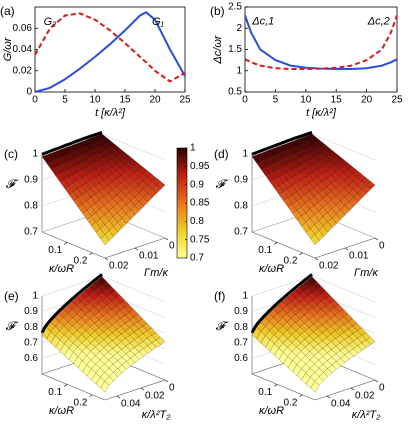 Image resolution: width=415 pixels, height=431 pixels. I want to click on x-tick-label: 10, so click(306, 100).